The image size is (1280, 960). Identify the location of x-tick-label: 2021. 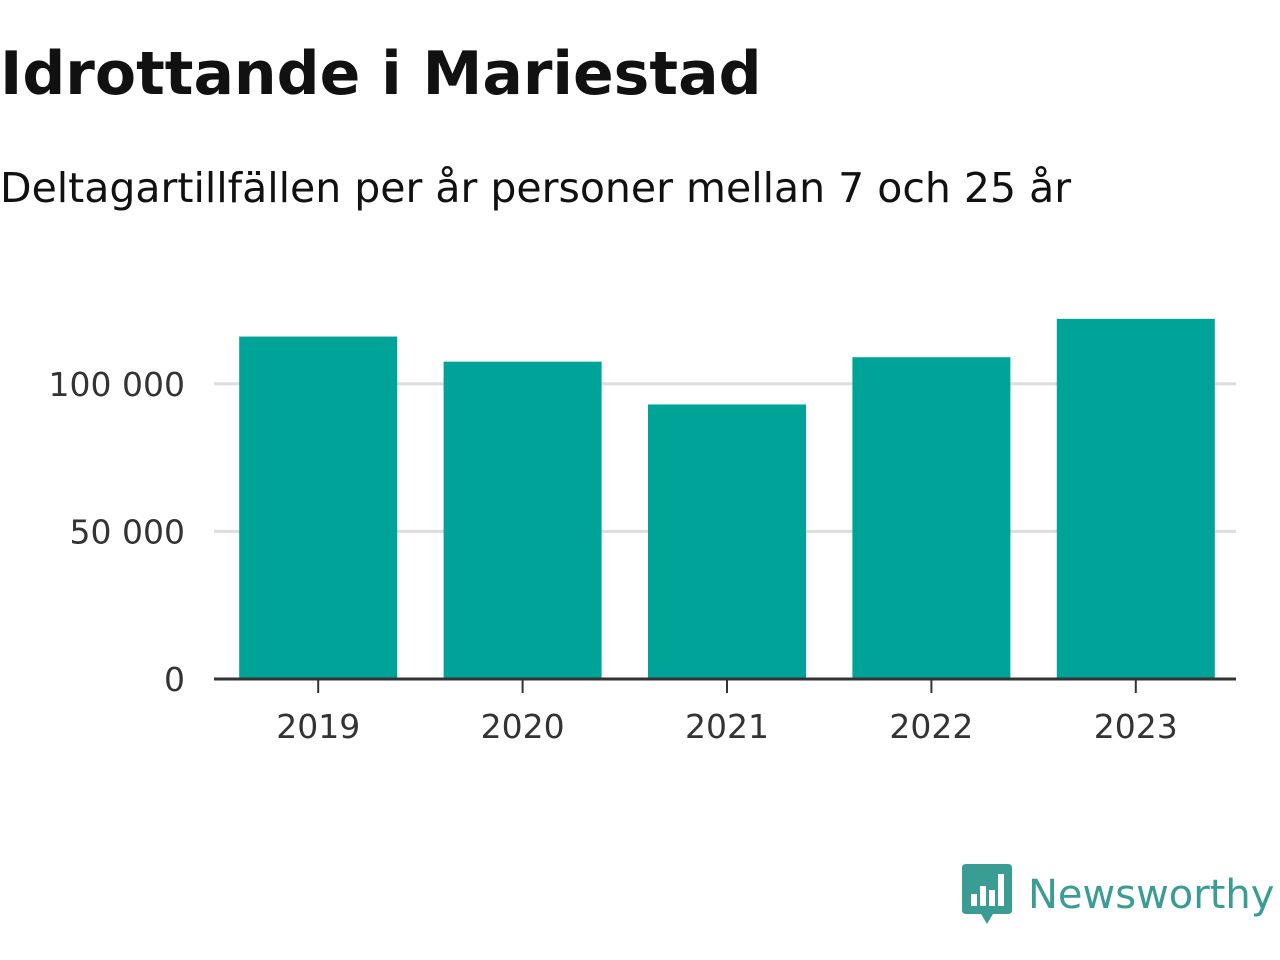
(727, 726).